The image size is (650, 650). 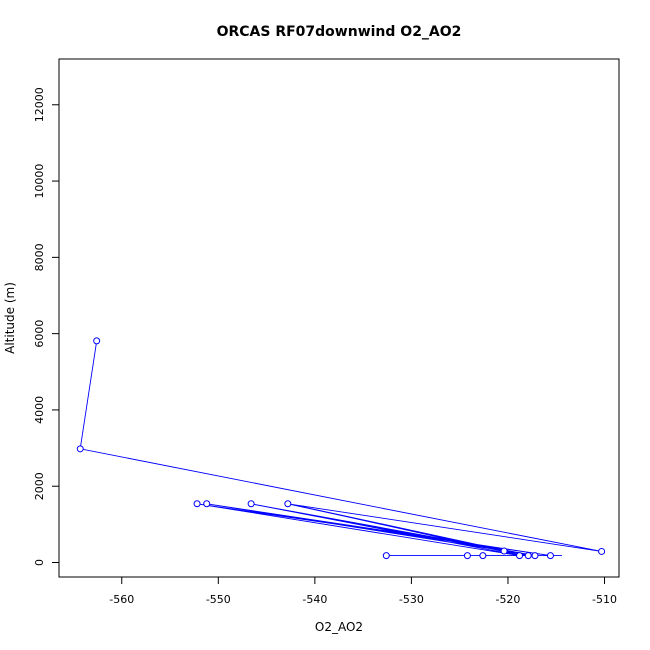 What do you see at coordinates (339, 627) in the screenshot?
I see `x-axis-label: O2_AO2` at bounding box center [339, 627].